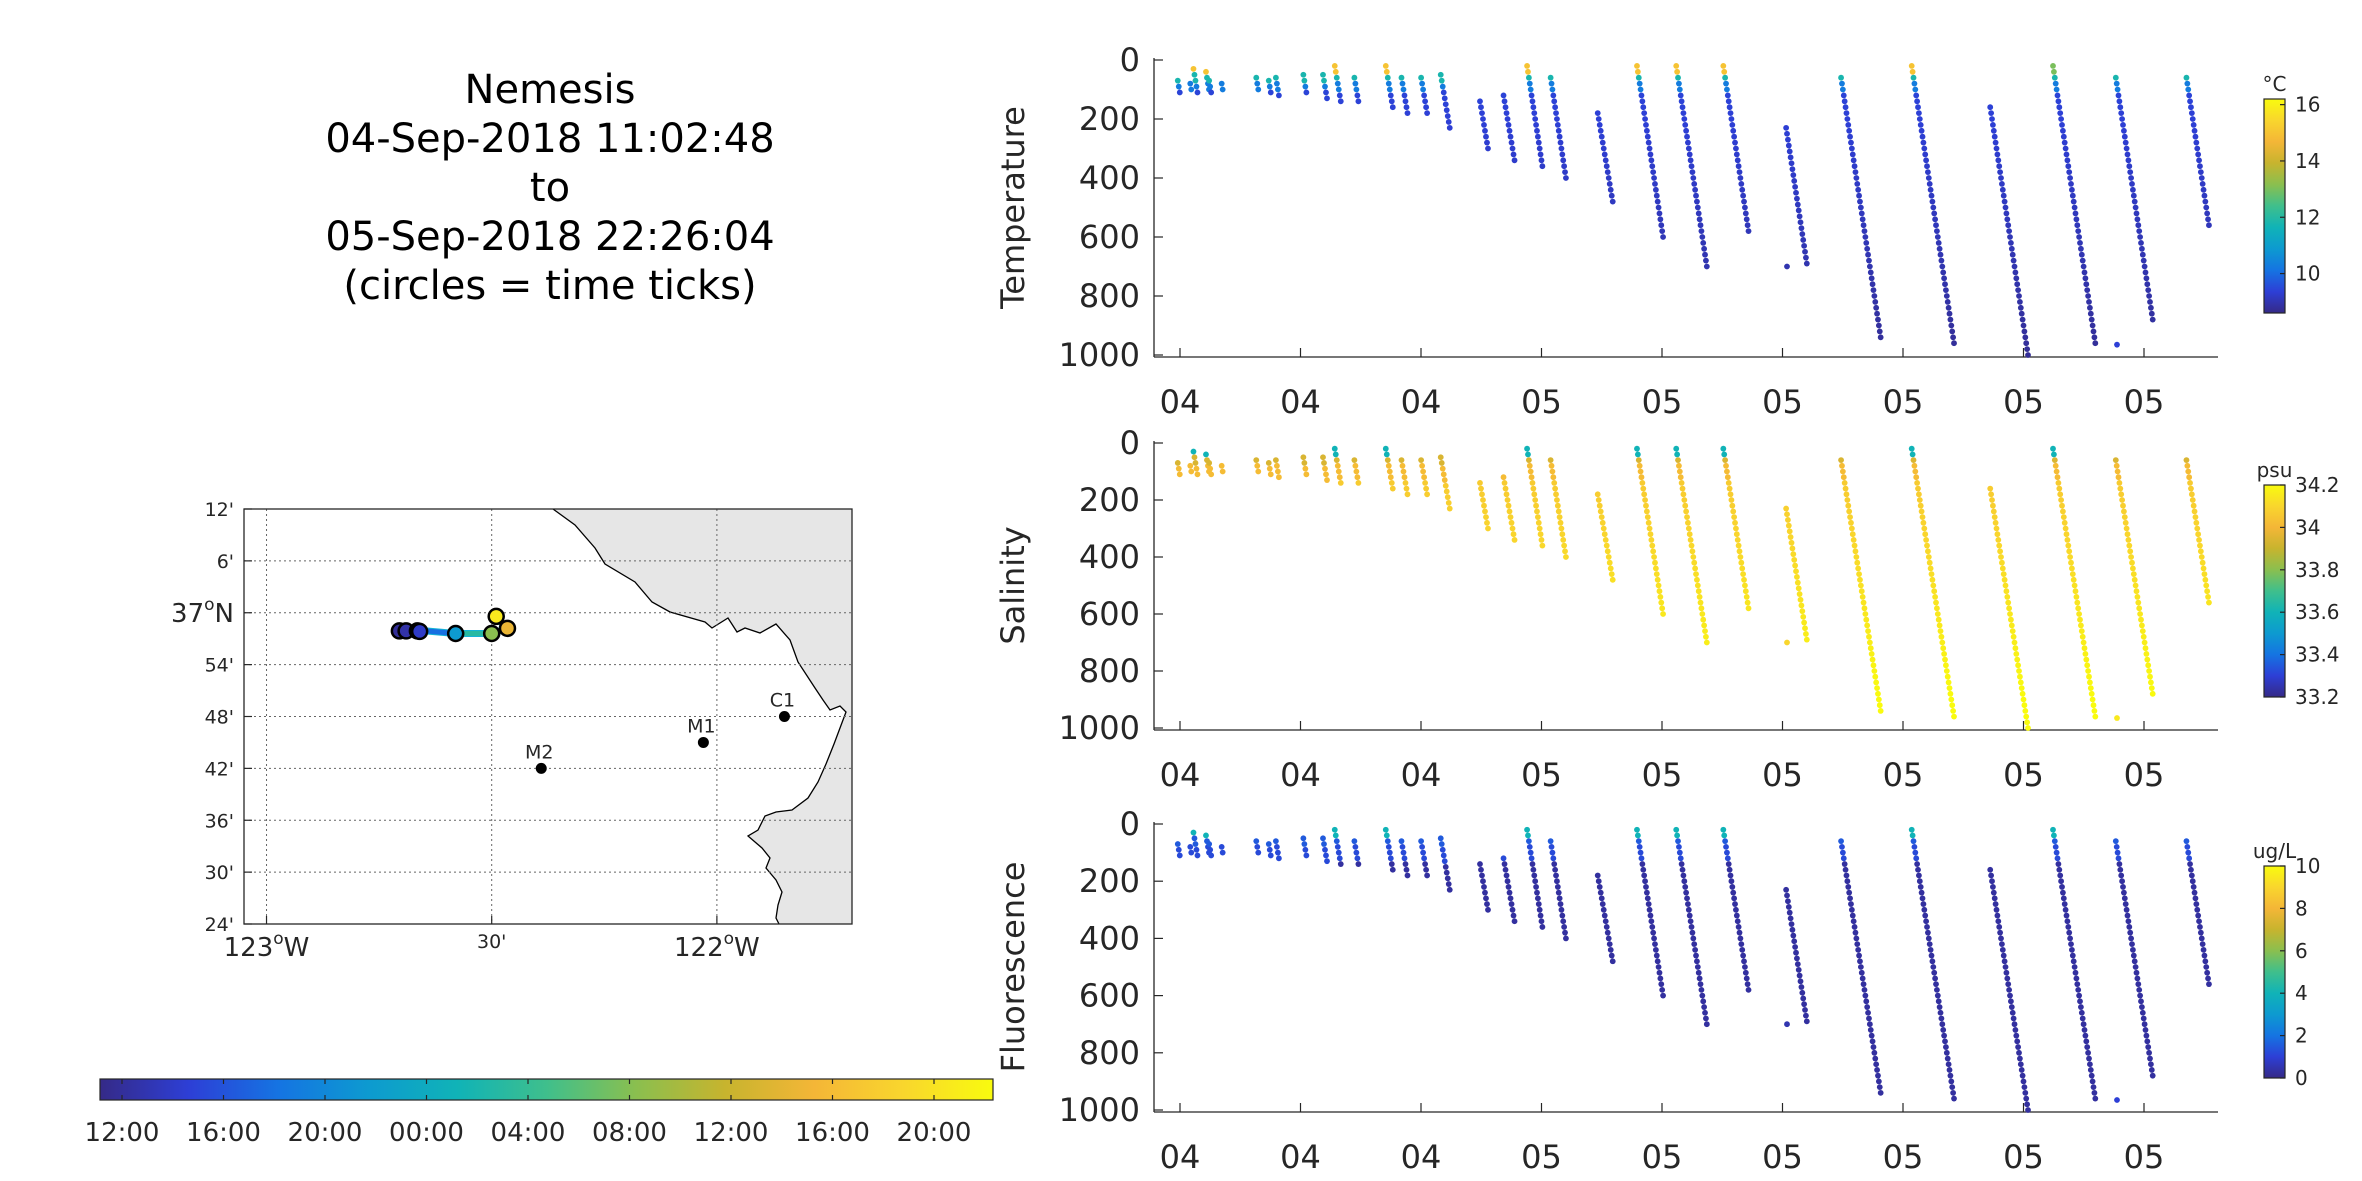 The height and width of the screenshot is (1181, 2362). I want to click on panel-y-tick-label: 600, so click(1109, 614).